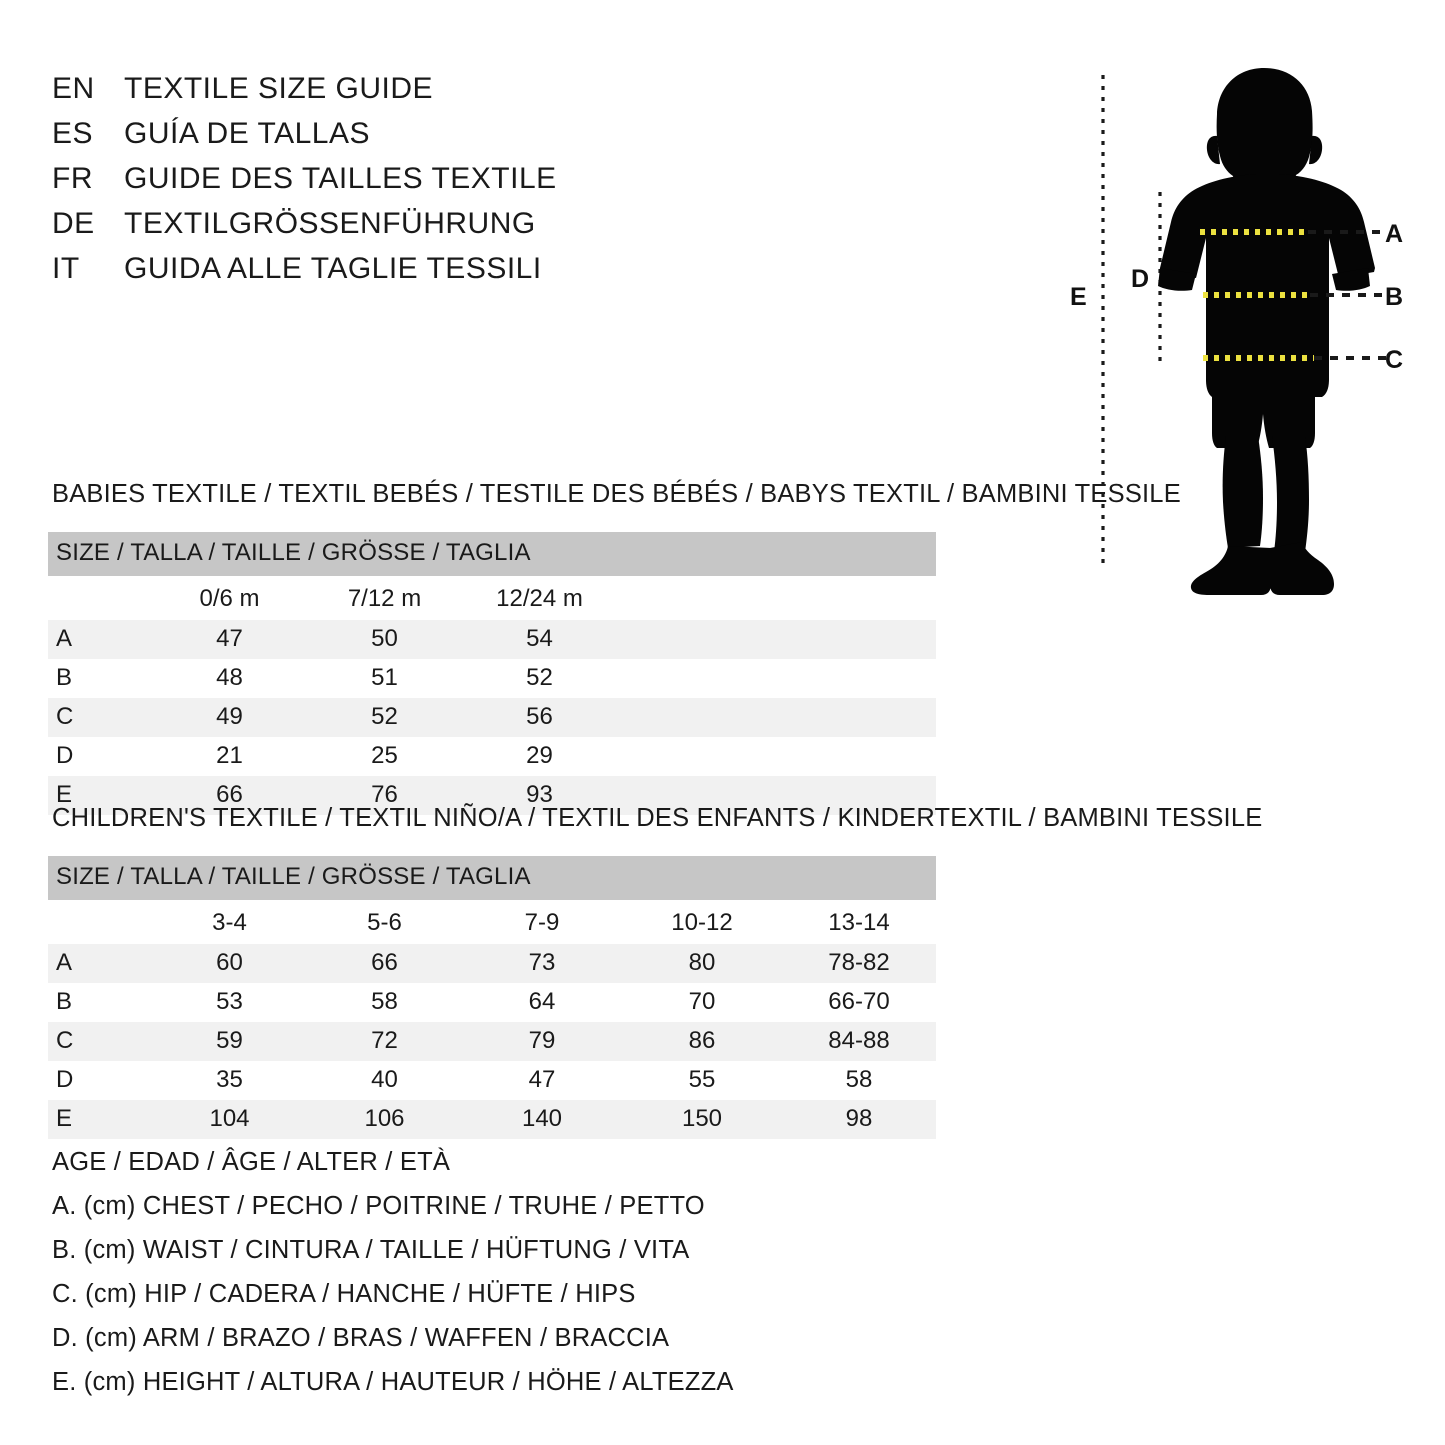  What do you see at coordinates (100, 717) in the screenshot?
I see `babies-row-label-c: C` at bounding box center [100, 717].